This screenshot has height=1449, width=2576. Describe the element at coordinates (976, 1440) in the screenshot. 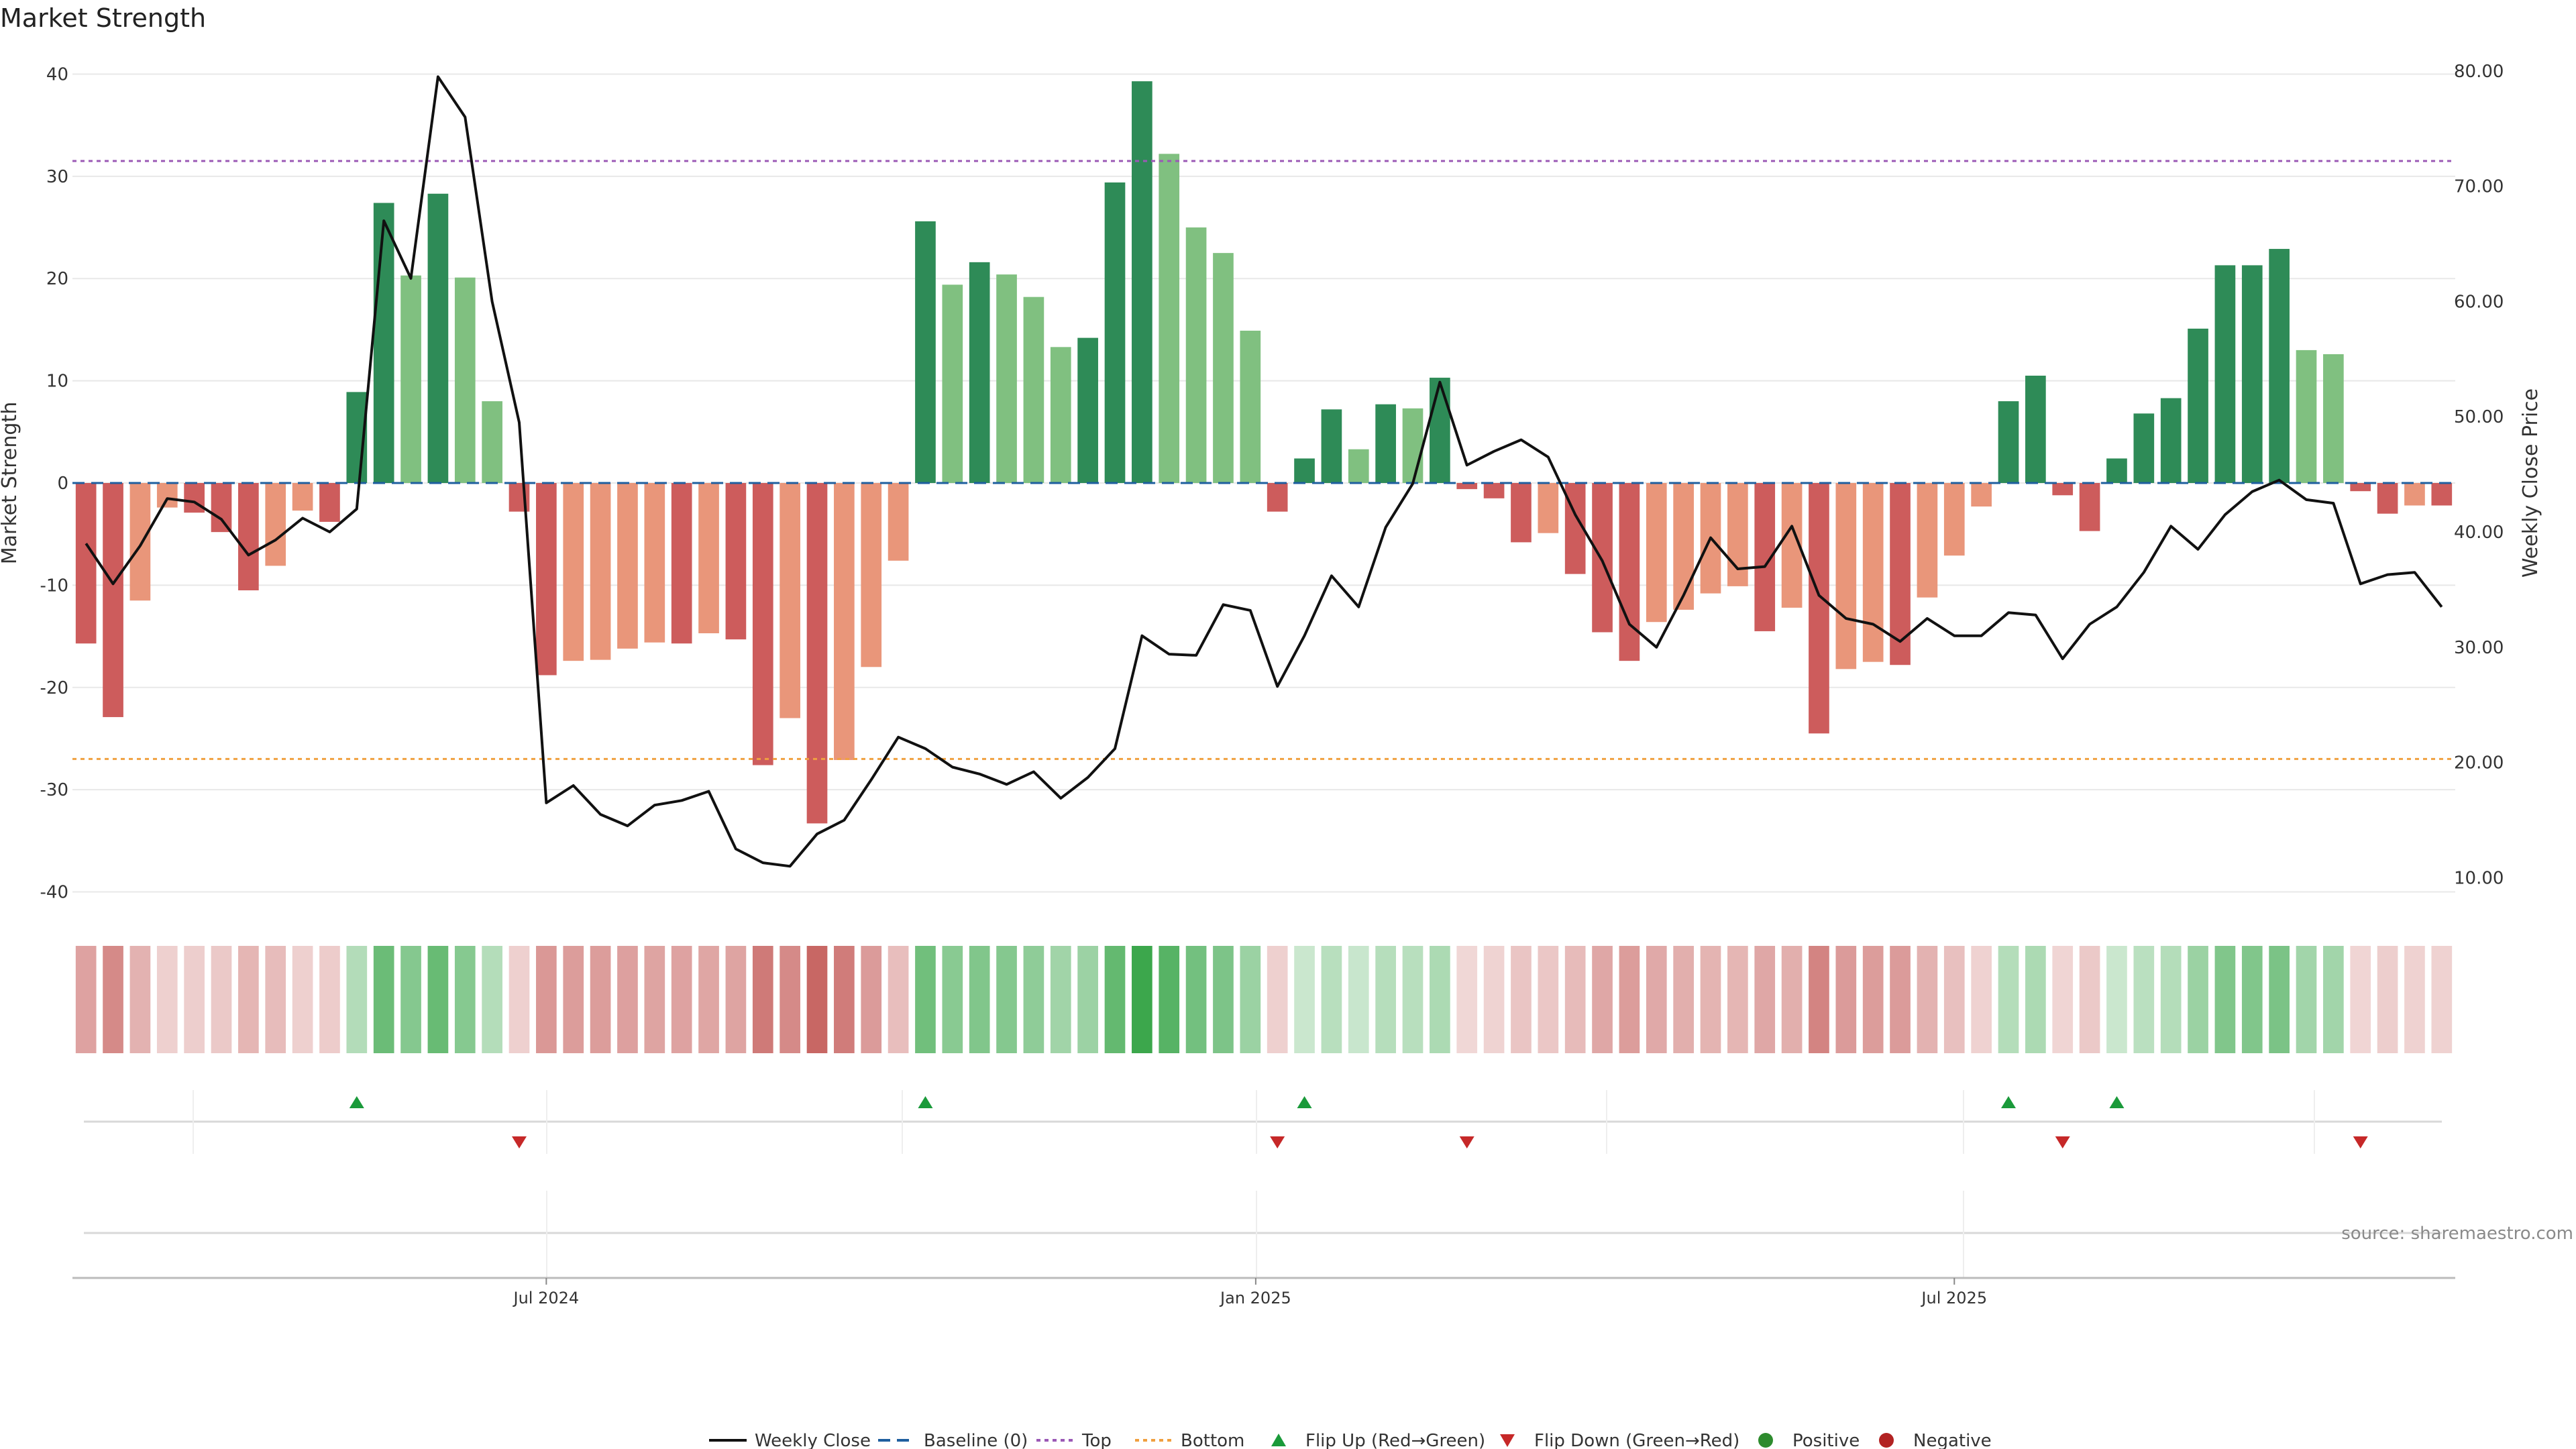

I see `legend-label: Baseline (0)` at that location.